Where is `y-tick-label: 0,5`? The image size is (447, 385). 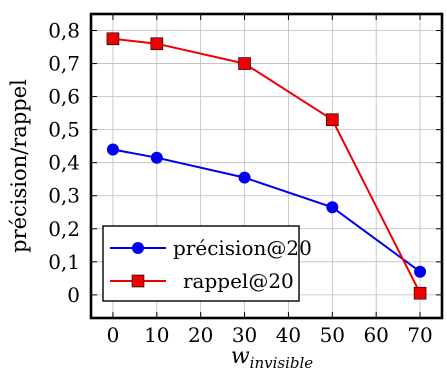
y-tick-label: 0,5 is located at coordinates (64, 130).